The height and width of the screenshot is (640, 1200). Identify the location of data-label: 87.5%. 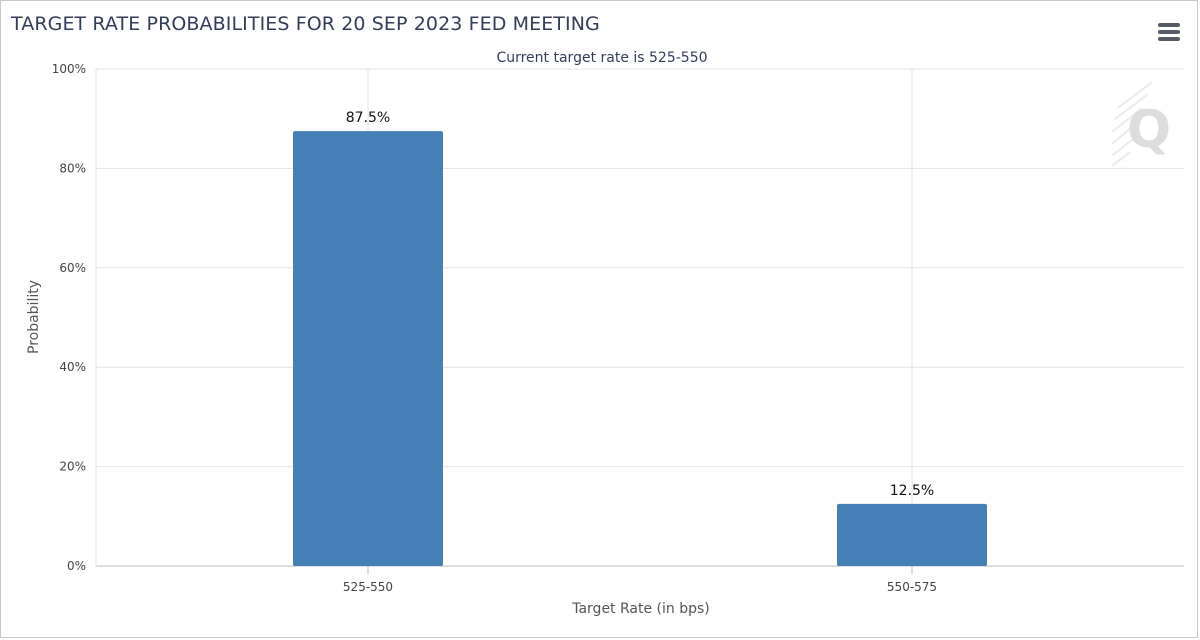
(368, 118).